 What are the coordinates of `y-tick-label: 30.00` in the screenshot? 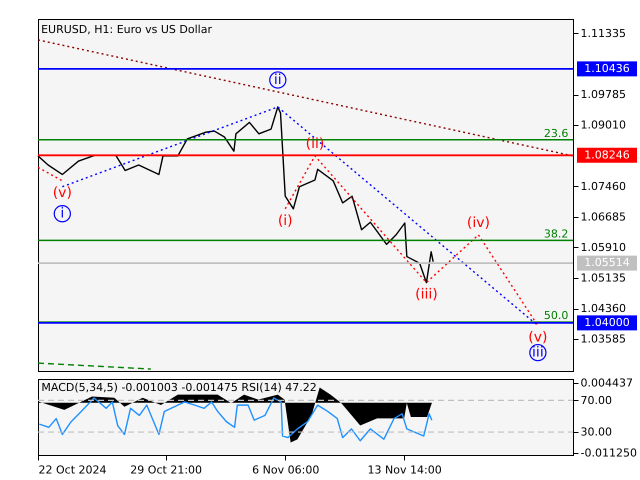 It's located at (596, 432).